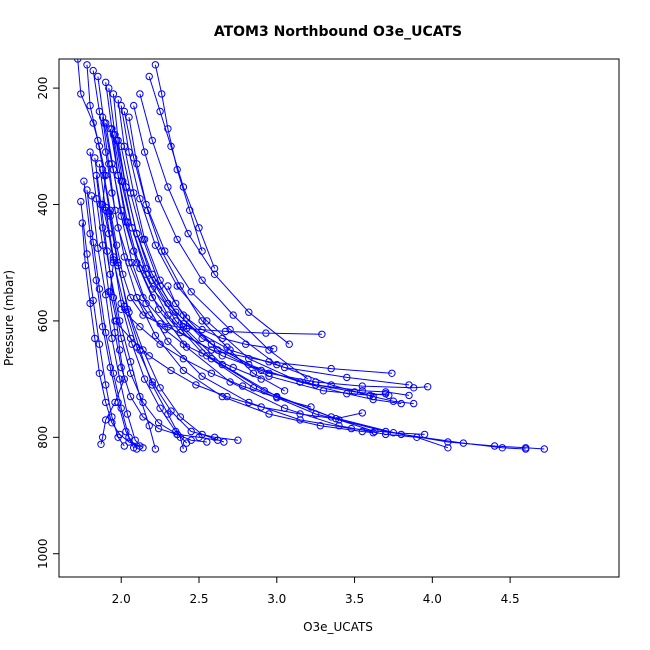  What do you see at coordinates (43, 204) in the screenshot?
I see `y-tick-label: 400` at bounding box center [43, 204].